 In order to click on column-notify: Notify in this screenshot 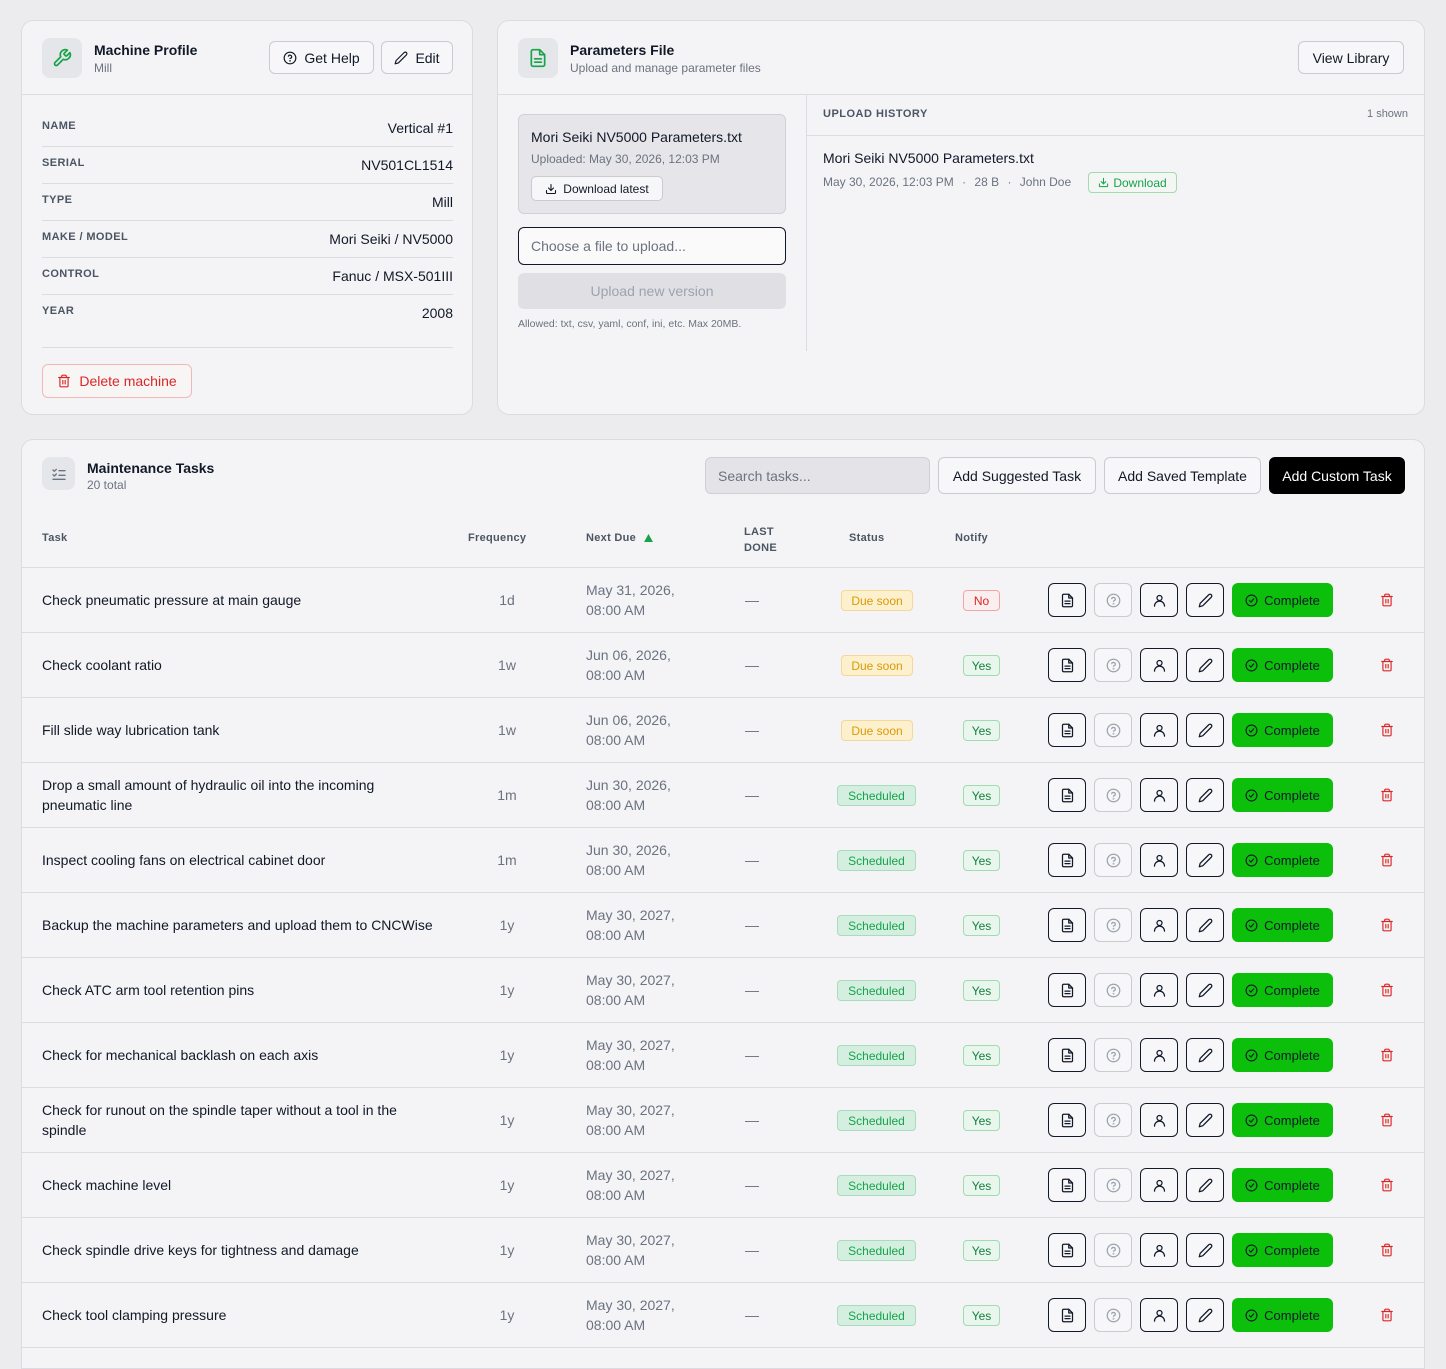, I will do `click(971, 538)`.